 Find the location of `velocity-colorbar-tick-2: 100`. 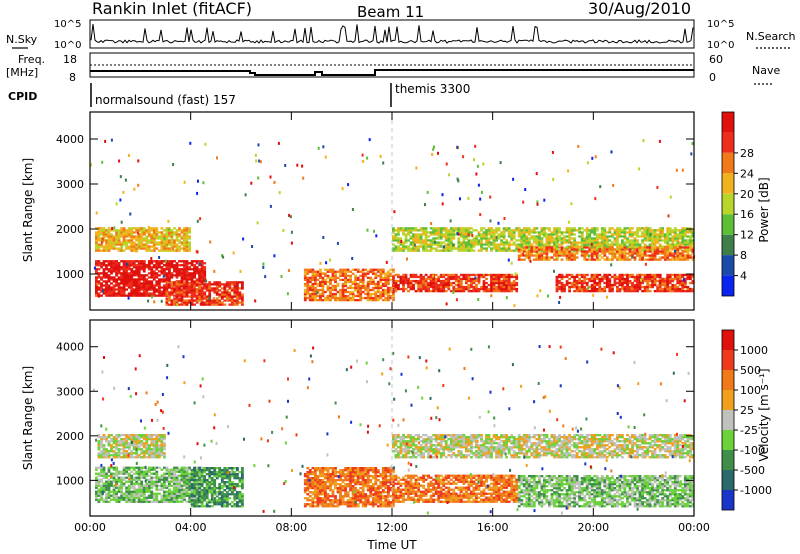

velocity-colorbar-tick-2: 100 is located at coordinates (750, 390).